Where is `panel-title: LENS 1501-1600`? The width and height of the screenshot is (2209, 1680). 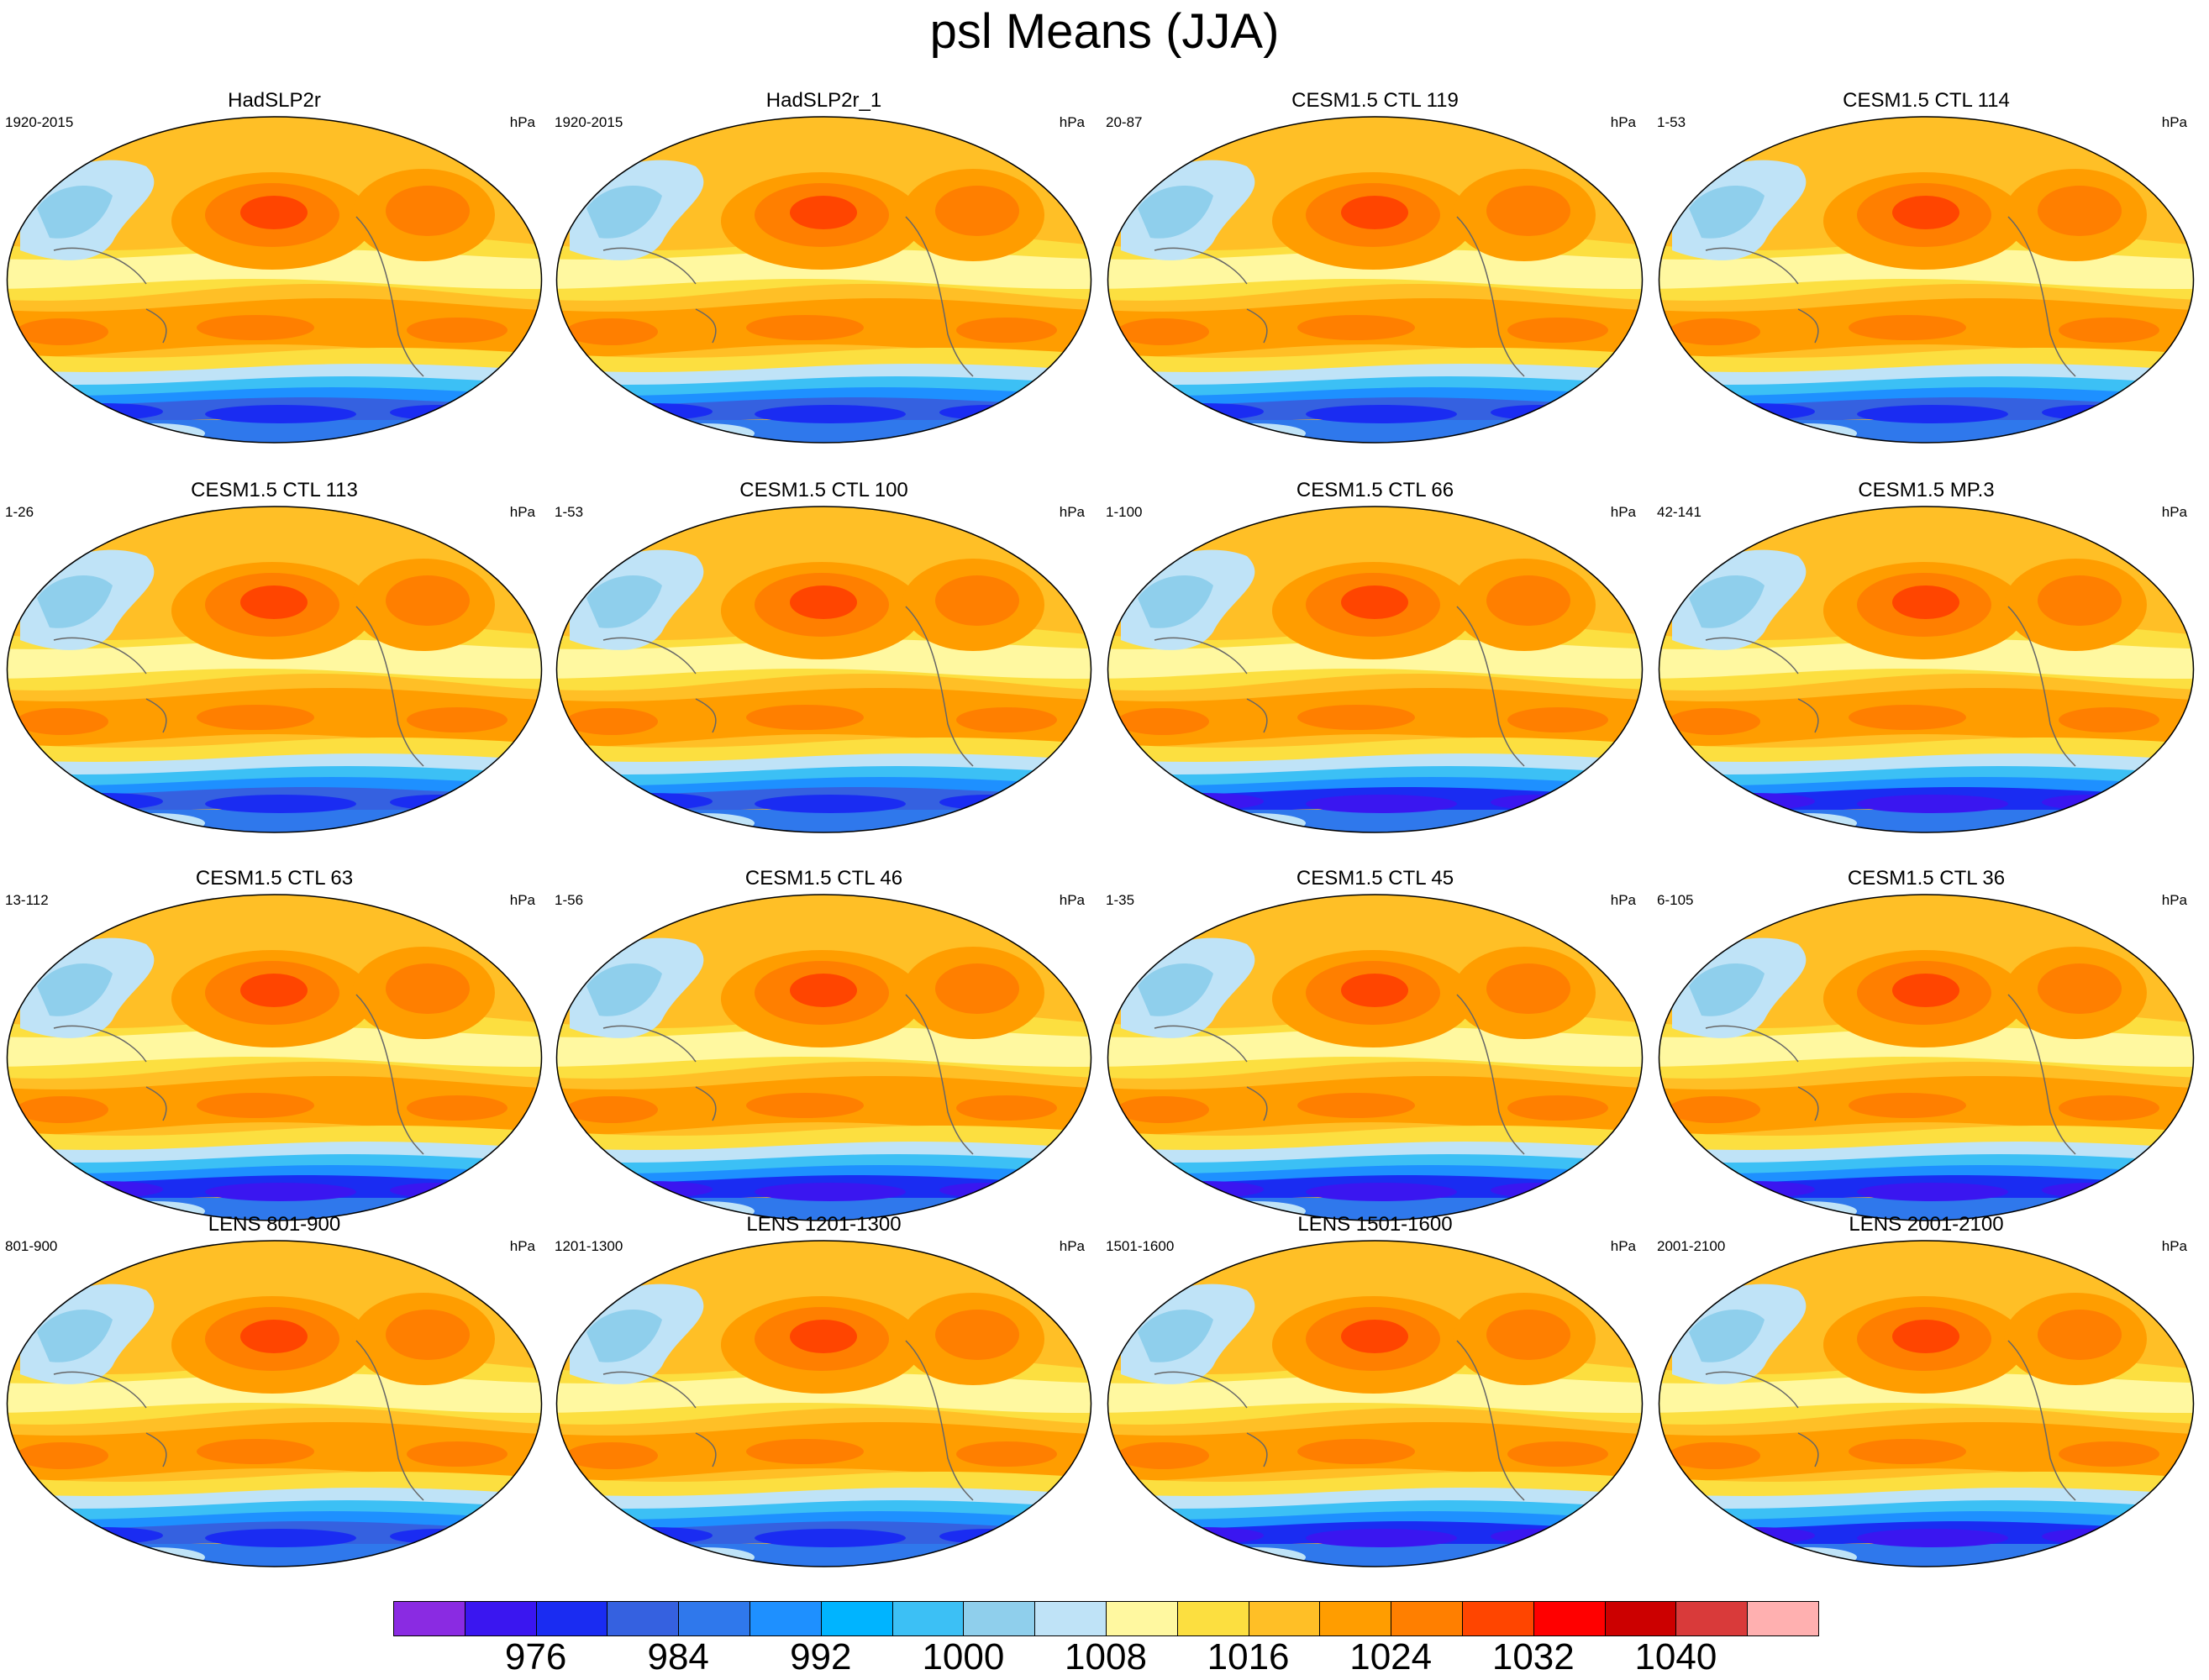
panel-title: LENS 1501-1600 is located at coordinates (1375, 1224).